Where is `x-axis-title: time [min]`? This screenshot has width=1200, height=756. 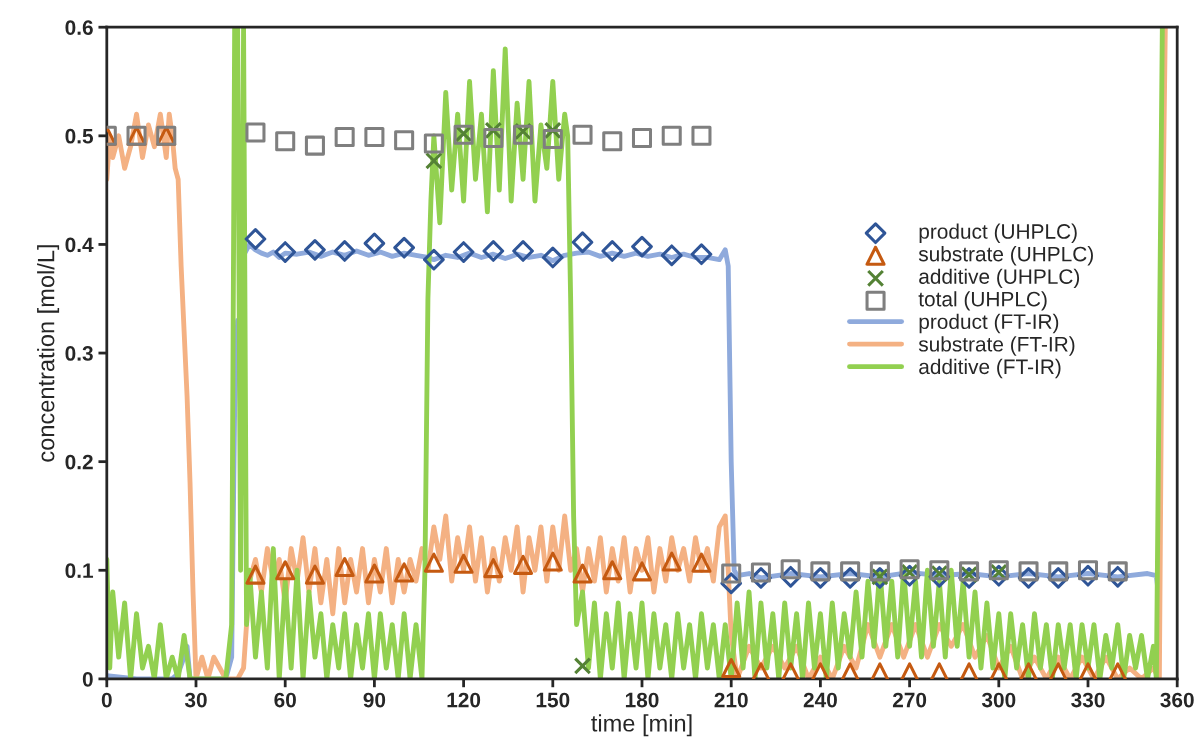
x-axis-title: time [min] is located at coordinates (641, 725).